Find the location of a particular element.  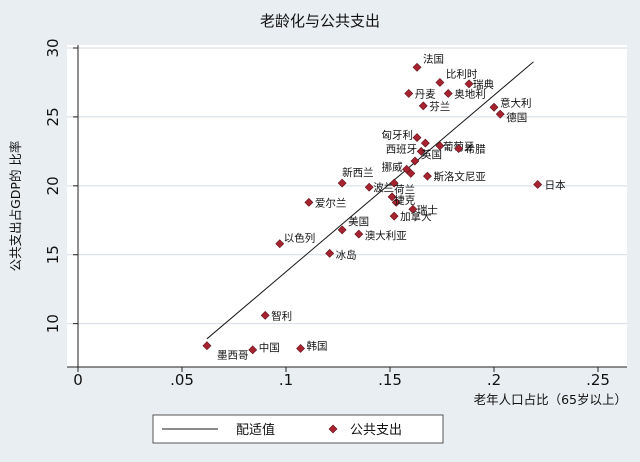

data-point: 澳大利亚 is located at coordinates (380, 235).